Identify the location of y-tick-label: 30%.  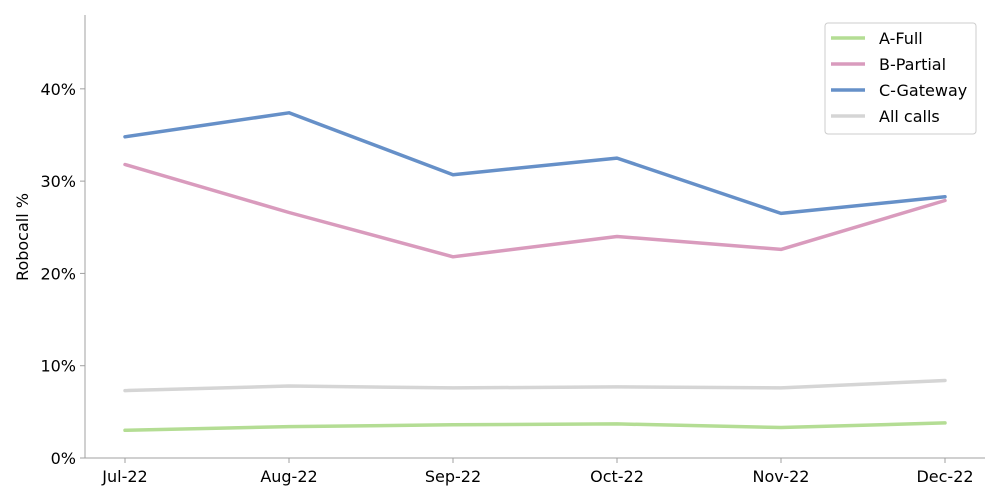
(58, 181).